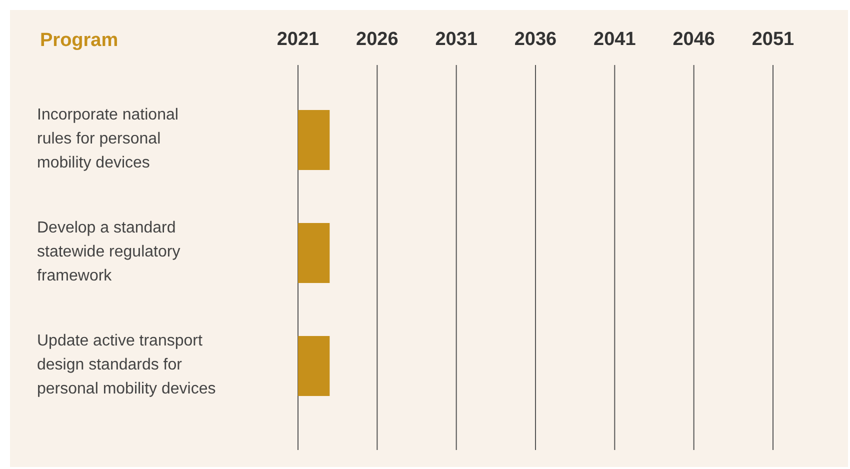 The width and height of the screenshot is (850, 469). What do you see at coordinates (377, 39) in the screenshot?
I see `x-tick-label: 2026` at bounding box center [377, 39].